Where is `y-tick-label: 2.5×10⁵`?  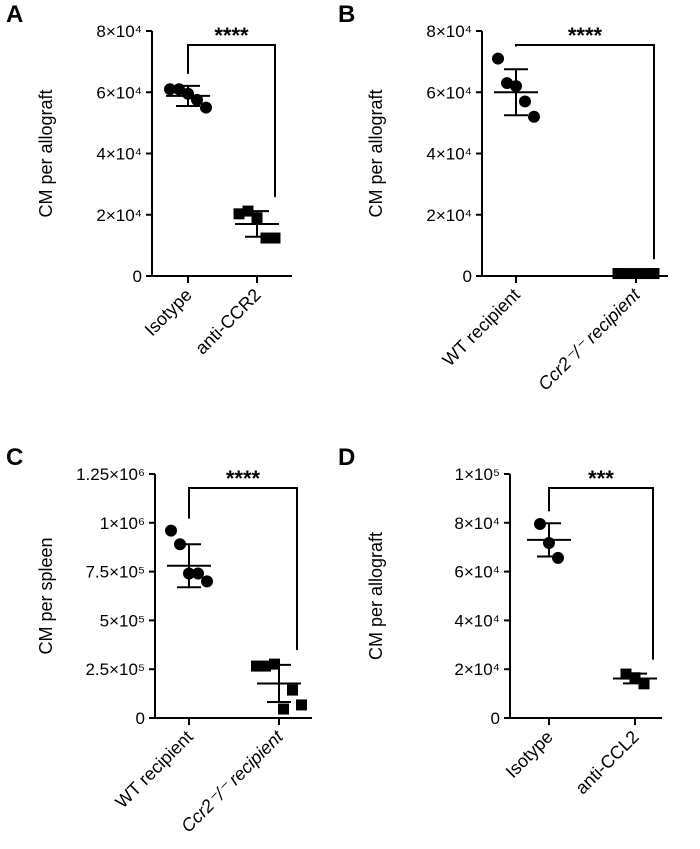
y-tick-label: 2.5×10⁵ is located at coordinates (115, 669).